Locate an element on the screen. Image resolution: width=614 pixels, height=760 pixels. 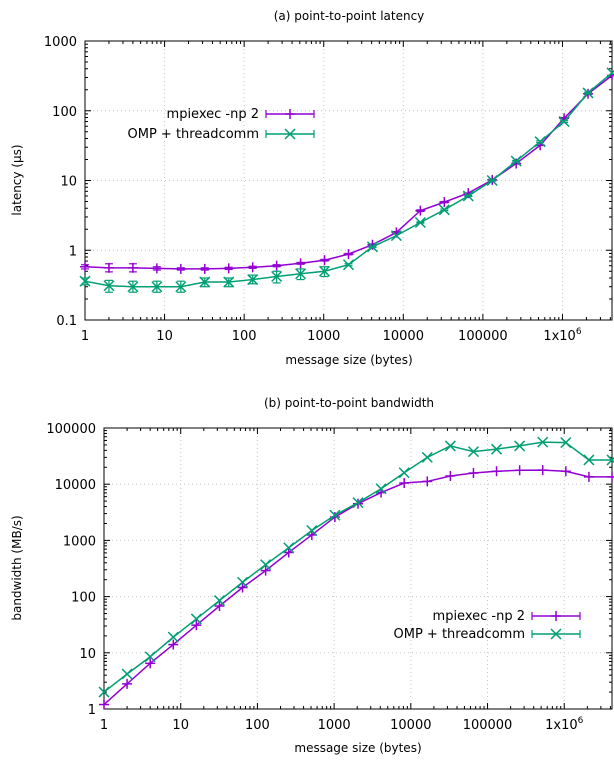
x-tick-label: 1x10⁶ is located at coordinates (564, 724).